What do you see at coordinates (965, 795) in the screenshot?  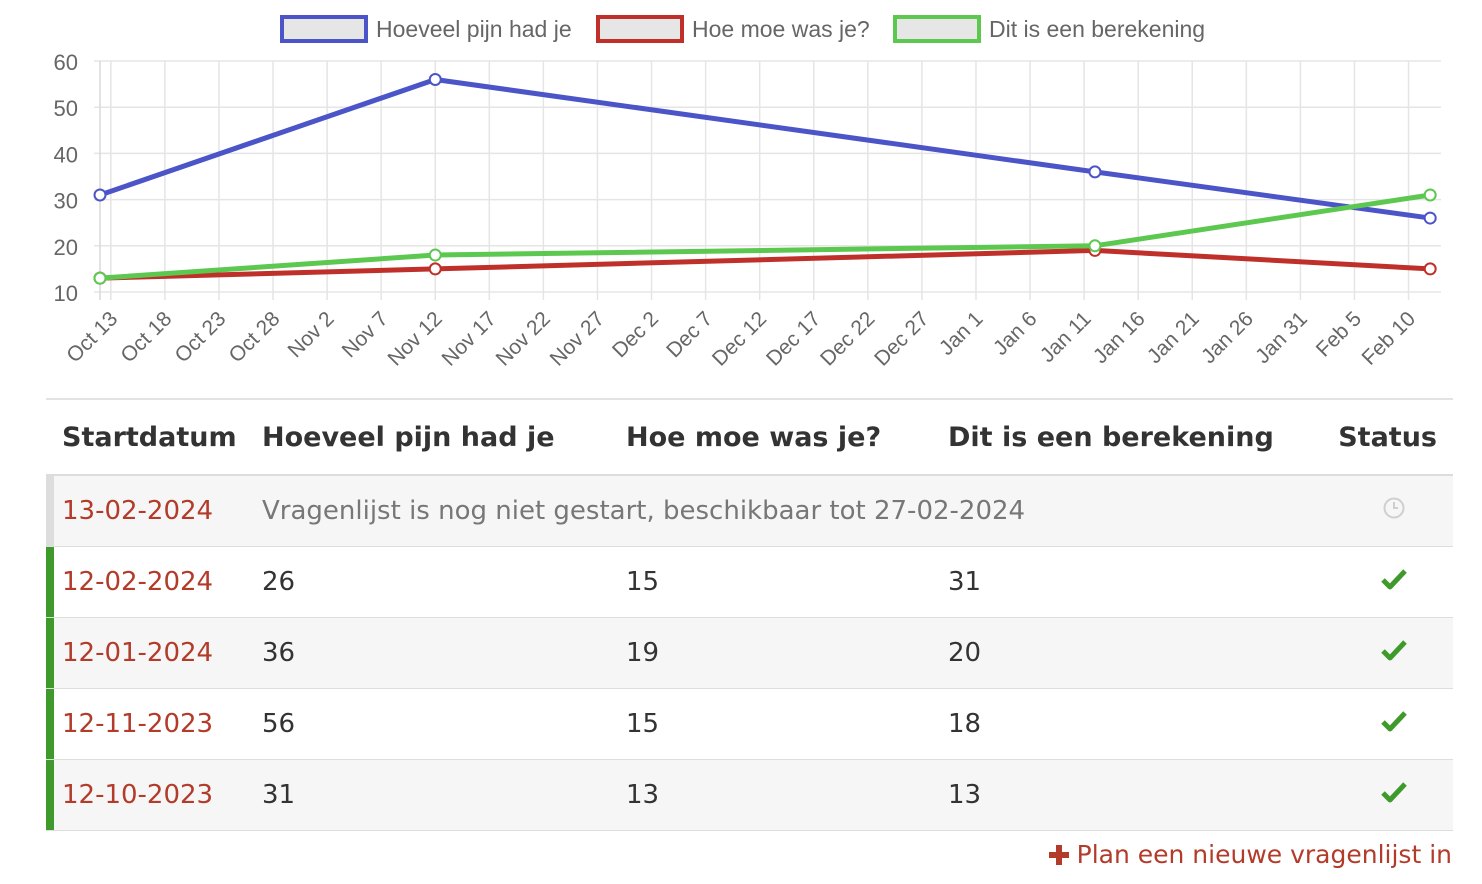 I see `berekening-value: 13` at bounding box center [965, 795].